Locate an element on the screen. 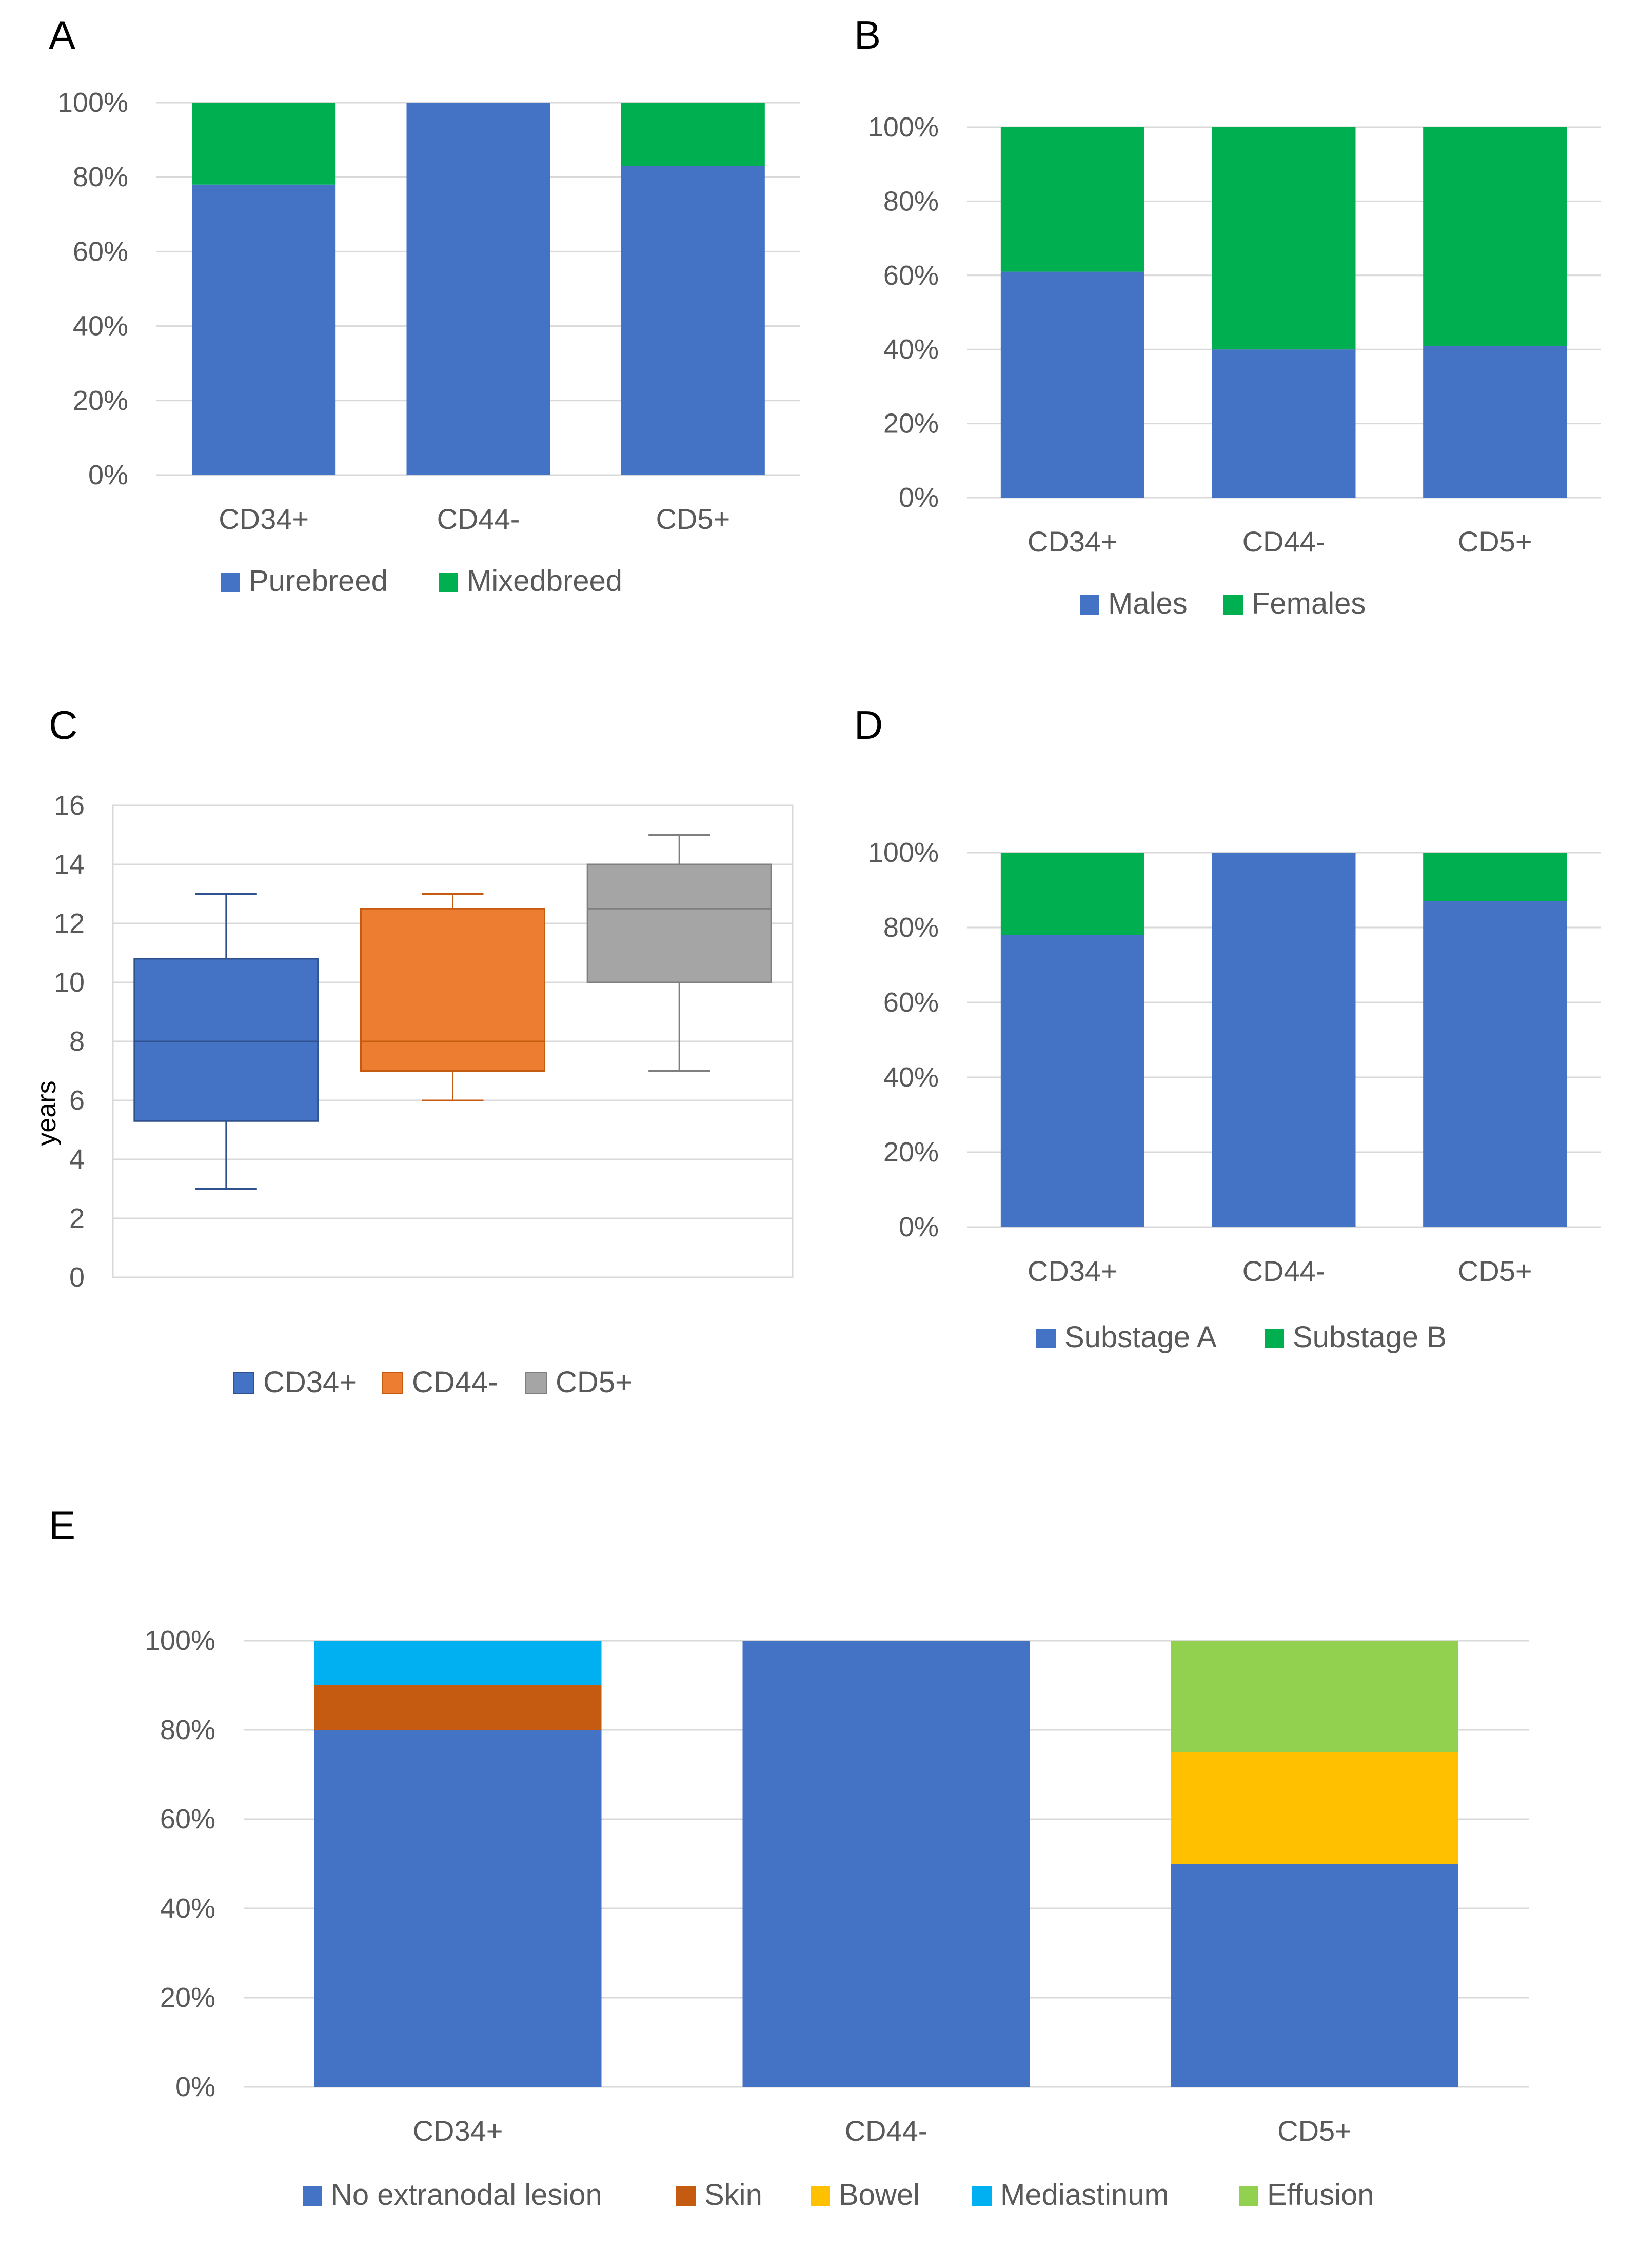 This screenshot has width=1639, height=2268. legend-label: CD34+ is located at coordinates (310, 1382).